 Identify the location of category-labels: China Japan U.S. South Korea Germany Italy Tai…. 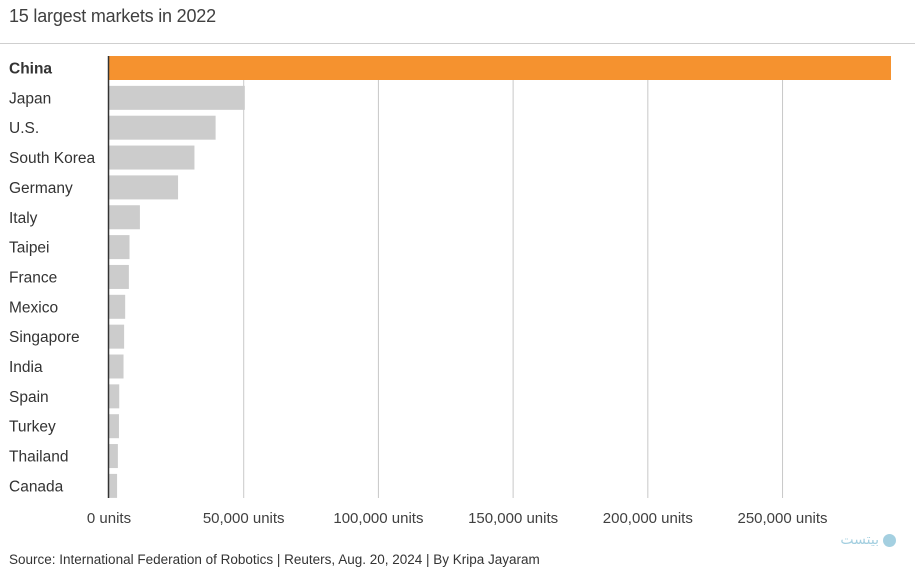
(52, 278).